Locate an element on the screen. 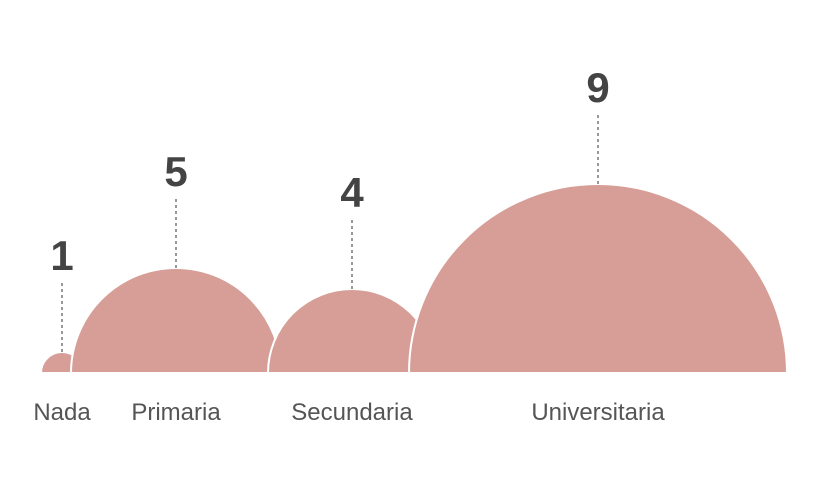 This screenshot has height=501, width=818. category-label: Secundaria is located at coordinates (352, 412).